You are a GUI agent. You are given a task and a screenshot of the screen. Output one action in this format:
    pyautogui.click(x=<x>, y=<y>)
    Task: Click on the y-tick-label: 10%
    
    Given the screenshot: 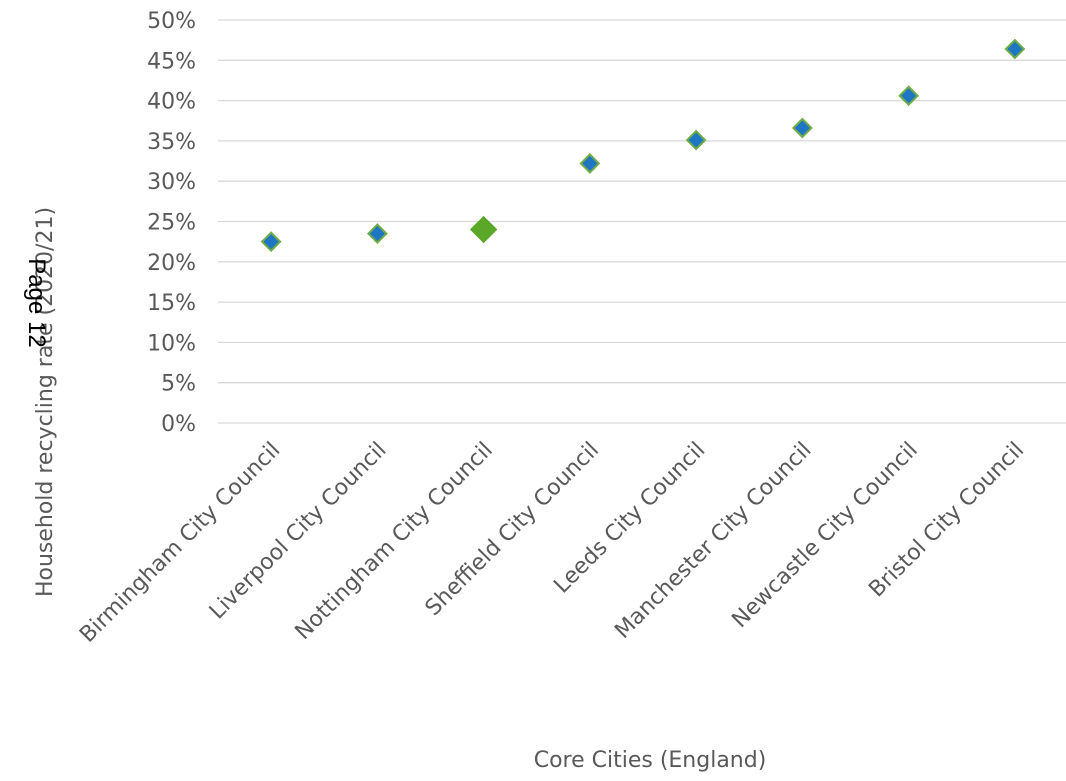 What is the action you would take?
    pyautogui.click(x=171, y=343)
    